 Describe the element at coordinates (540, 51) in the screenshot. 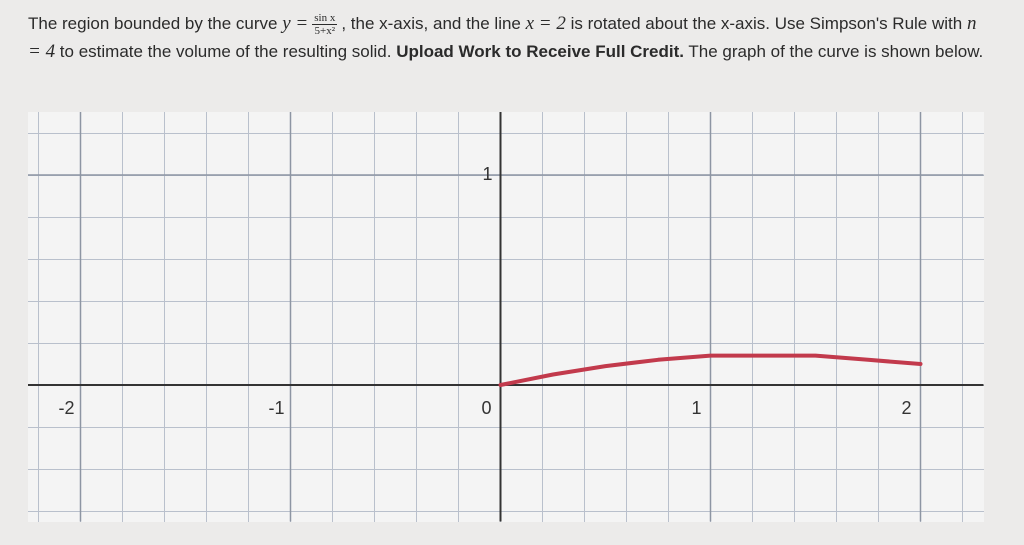

I see `bold-text: Upload Work to Receive Full Credit.` at that location.